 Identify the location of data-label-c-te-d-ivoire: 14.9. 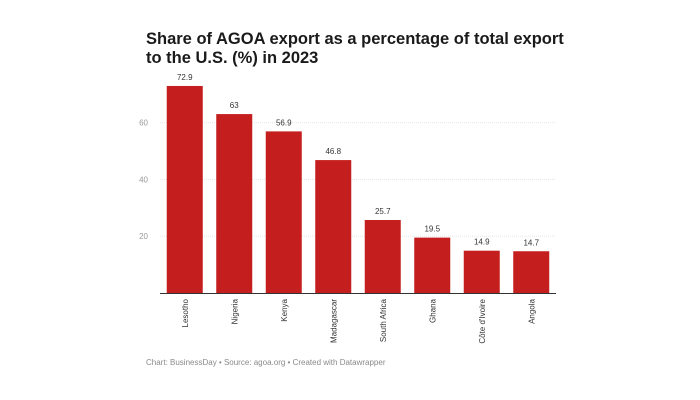
(482, 242).